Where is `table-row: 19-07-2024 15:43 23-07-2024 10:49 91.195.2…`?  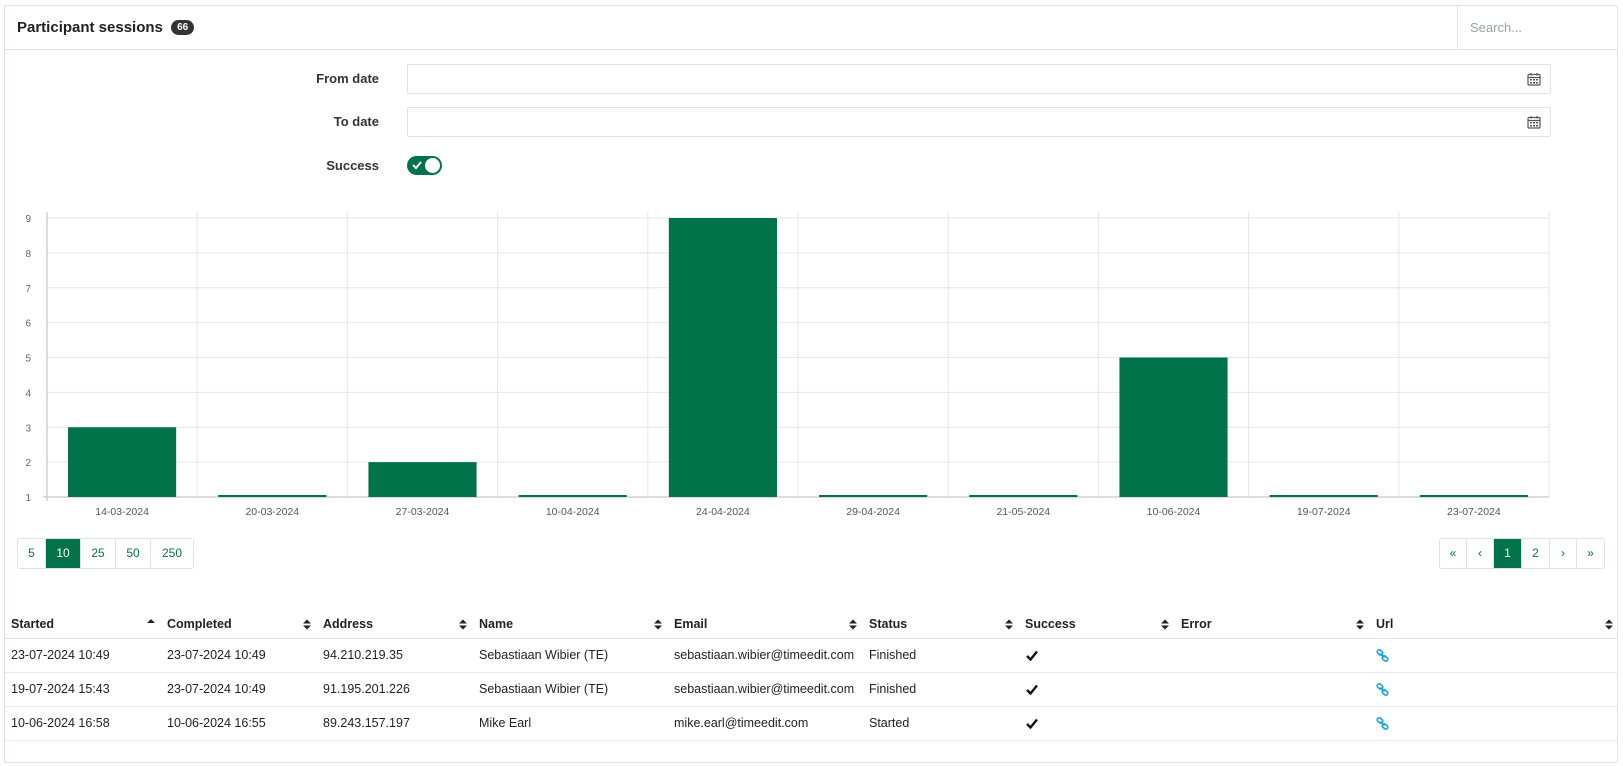 table-row: 19-07-2024 15:43 23-07-2024 10:49 91.195.2… is located at coordinates (811, 689).